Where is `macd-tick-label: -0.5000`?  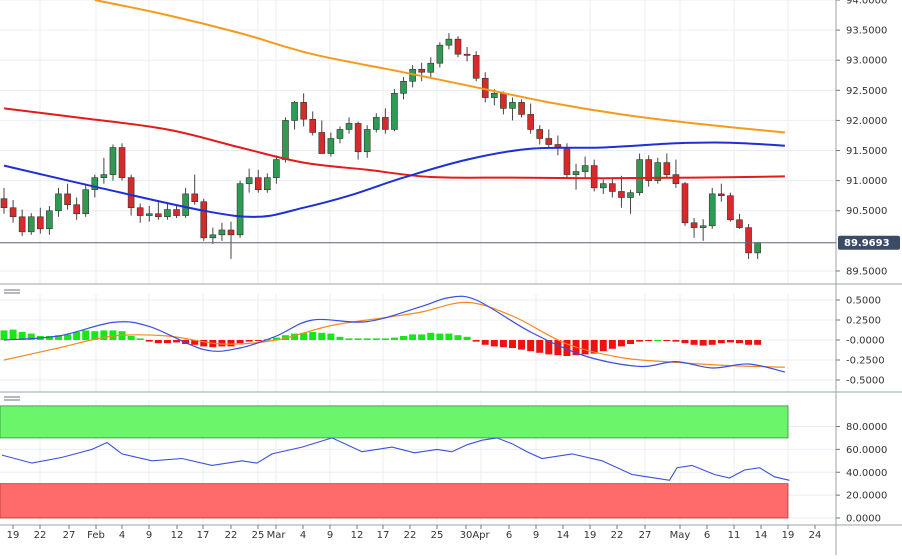
macd-tick-label: -0.5000 is located at coordinates (865, 381).